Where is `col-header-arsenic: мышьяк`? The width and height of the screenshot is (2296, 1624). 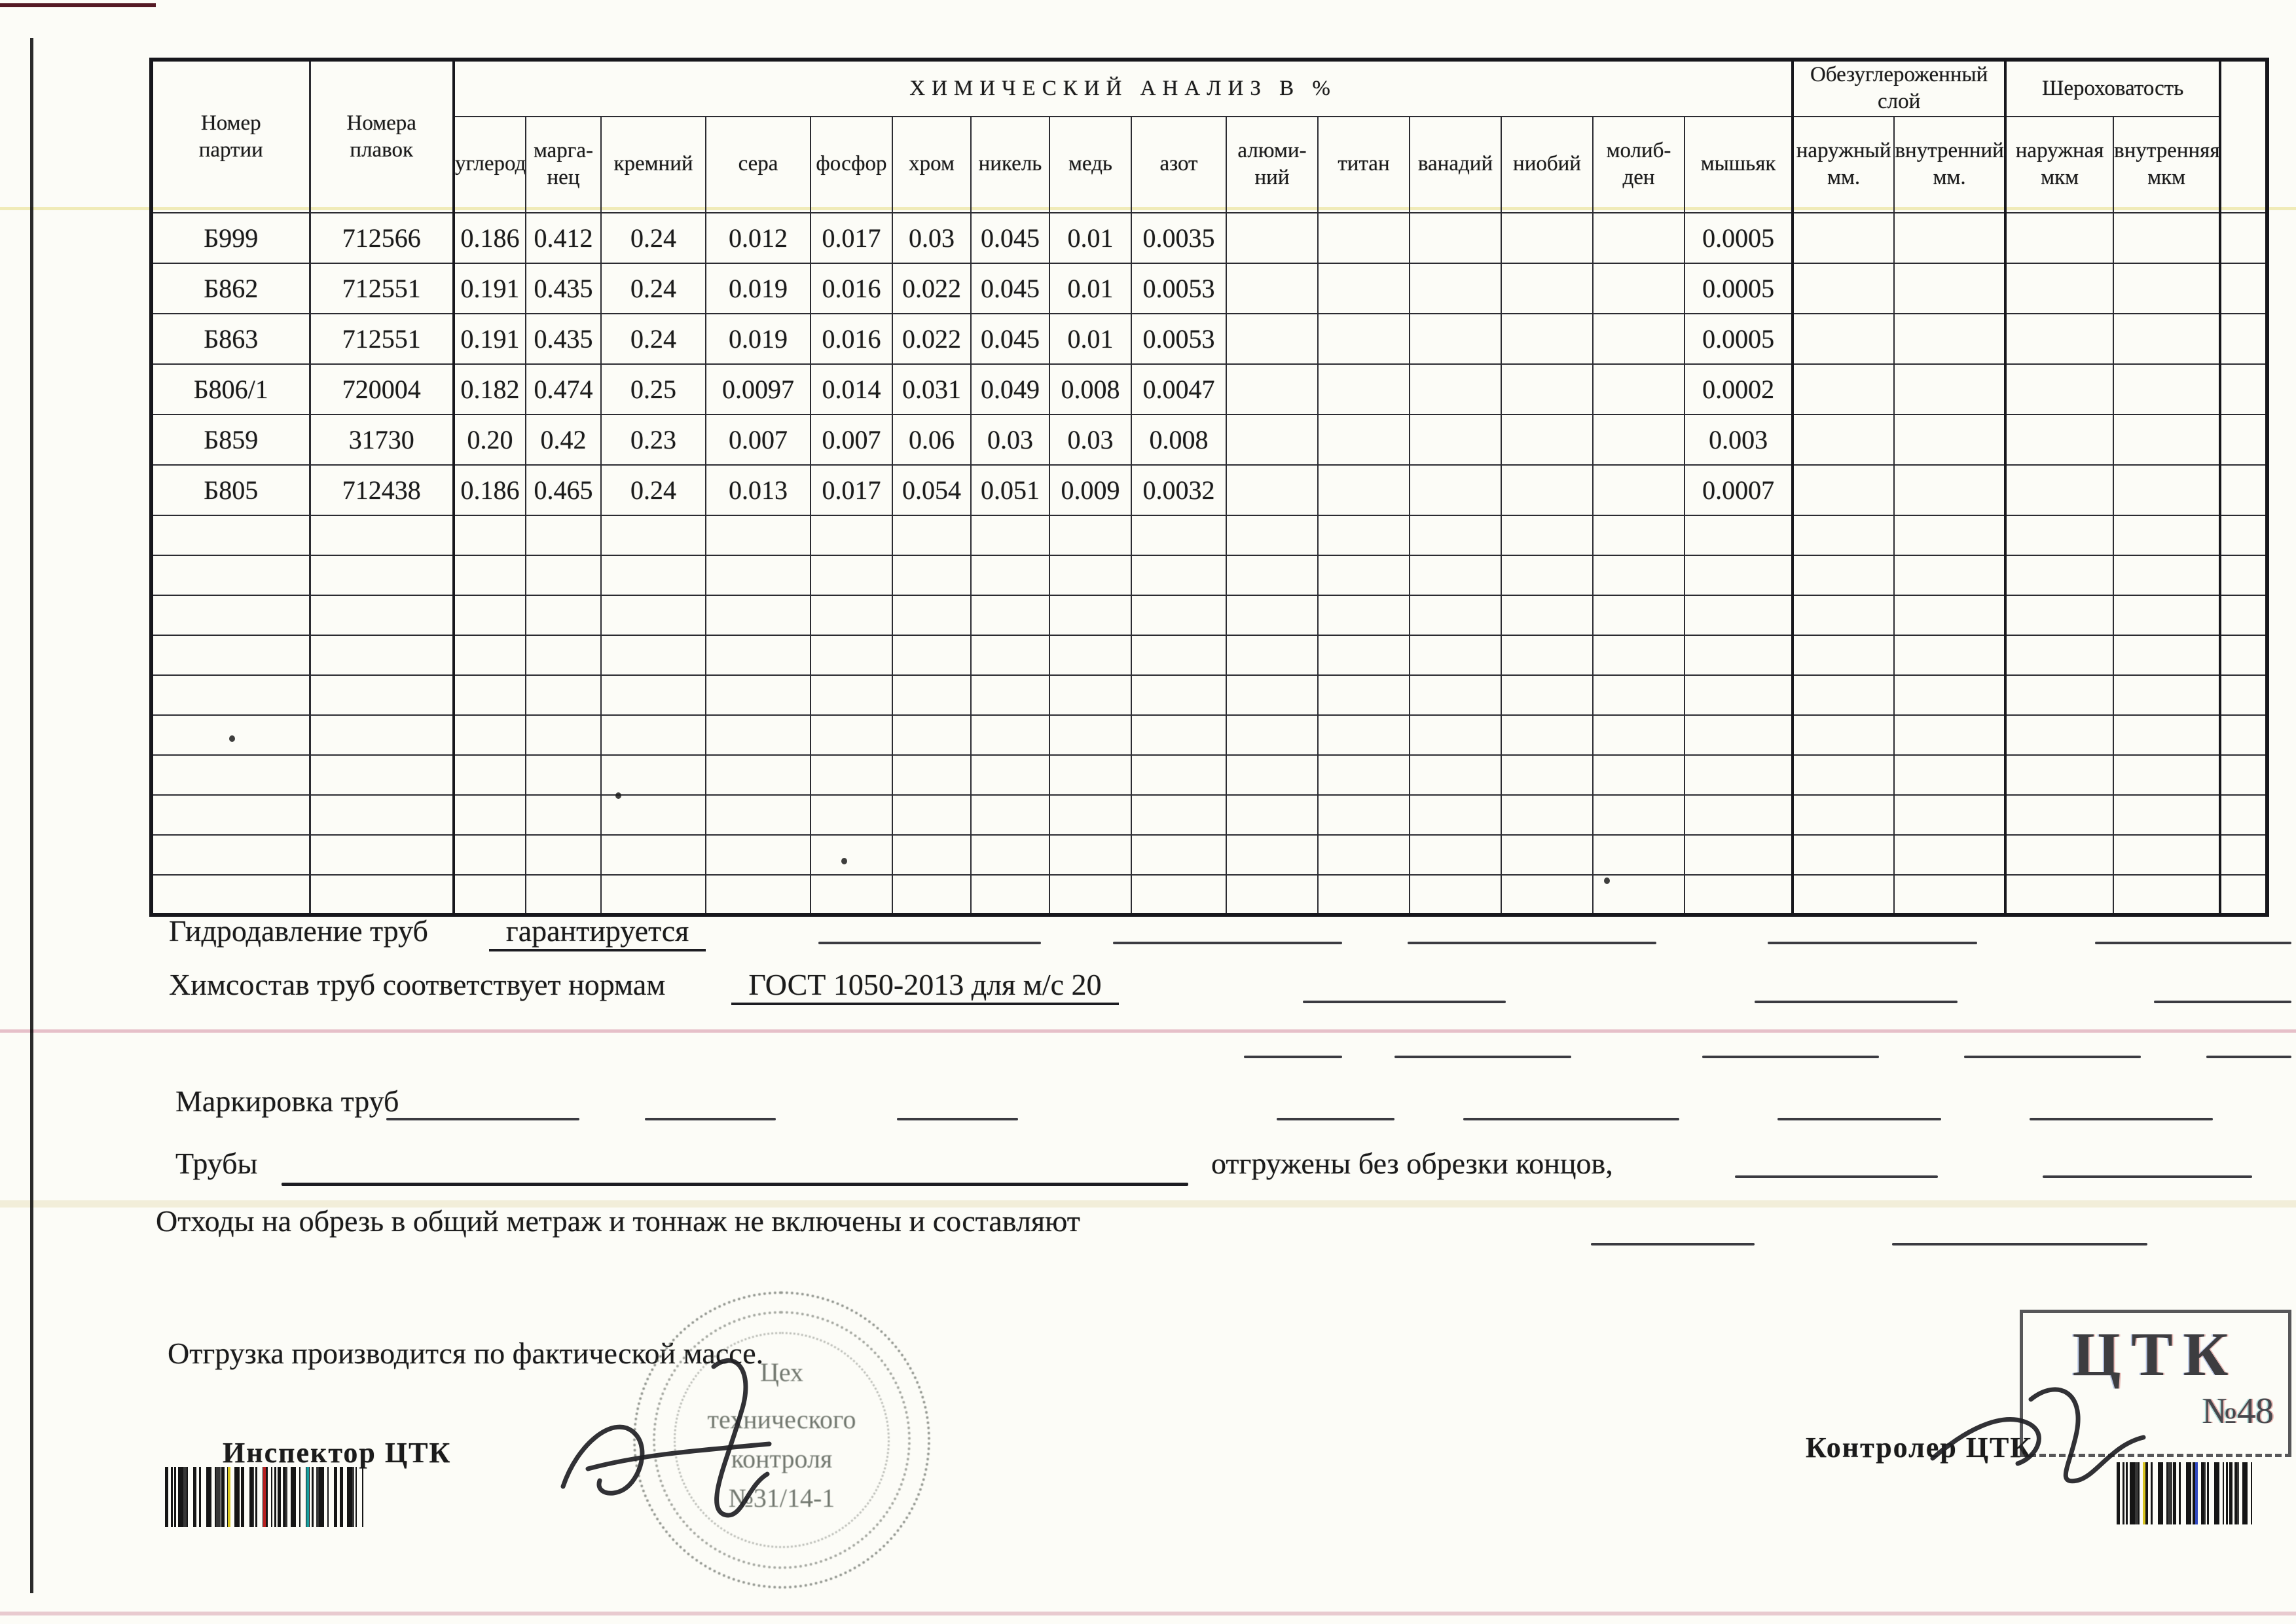 col-header-arsenic: мышьяк is located at coordinates (1739, 164).